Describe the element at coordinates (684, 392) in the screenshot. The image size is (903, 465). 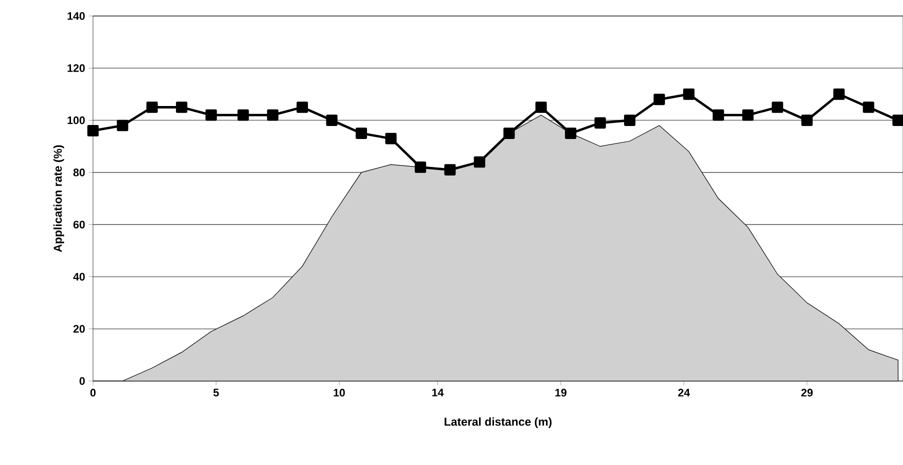
I see `x-tick-label: 24` at that location.